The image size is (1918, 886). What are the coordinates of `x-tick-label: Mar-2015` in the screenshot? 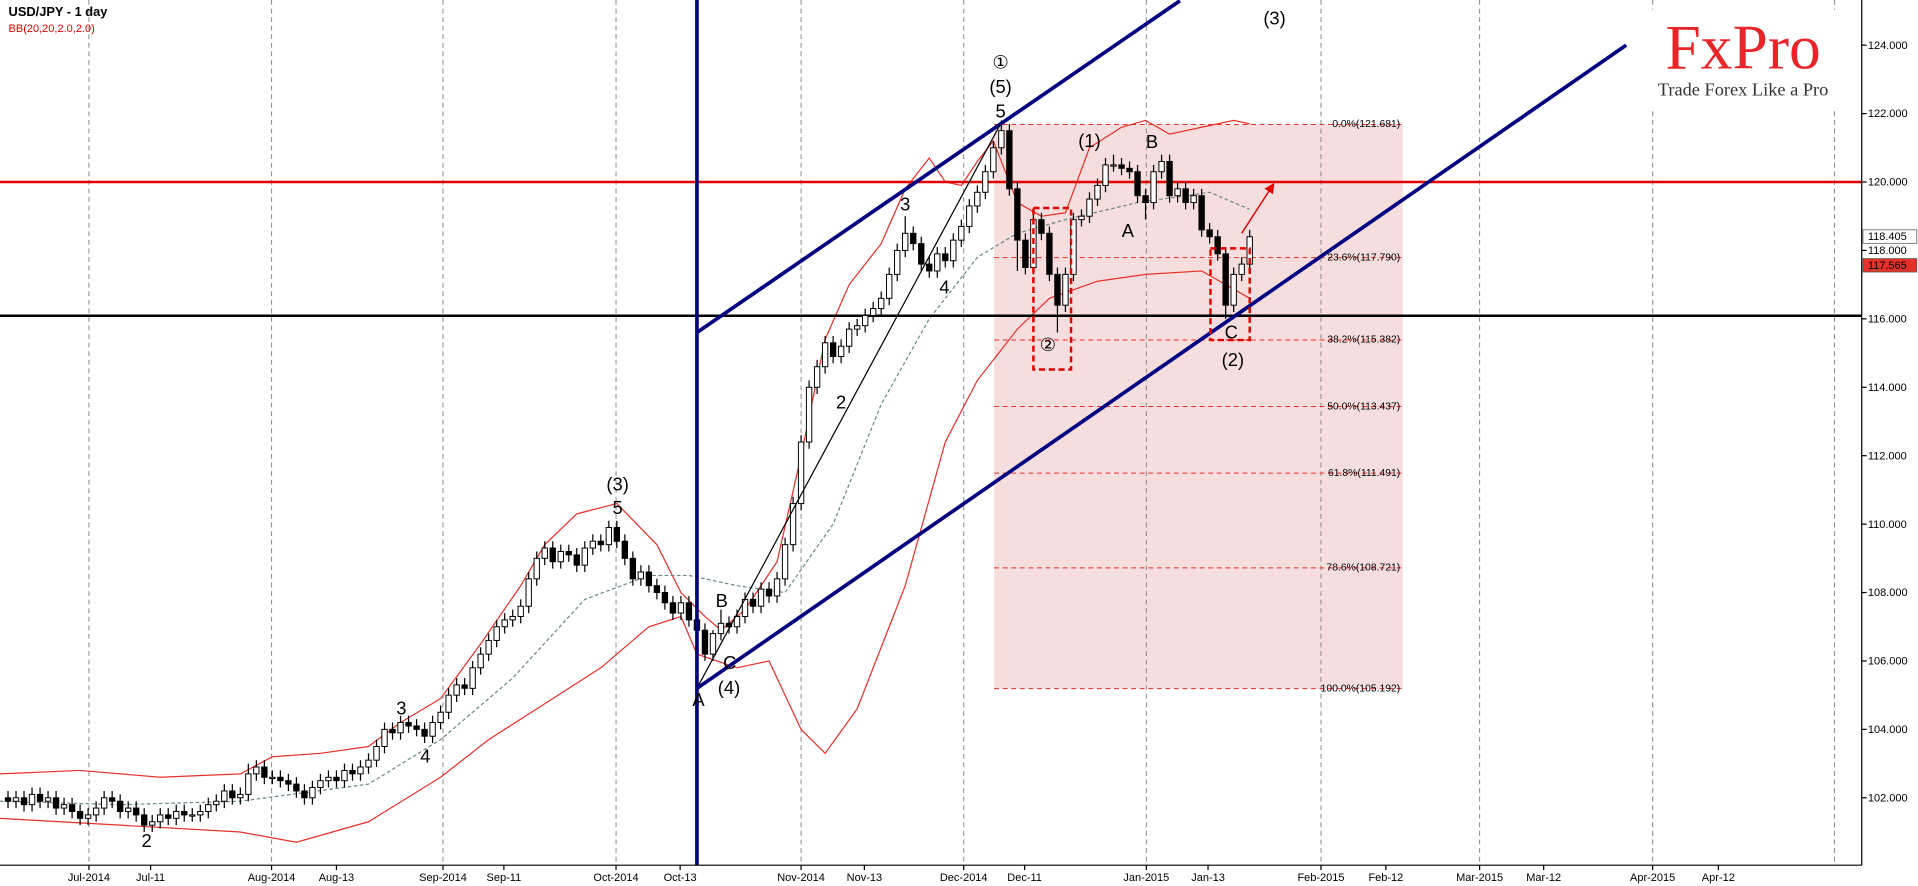 It's located at (1479, 878).